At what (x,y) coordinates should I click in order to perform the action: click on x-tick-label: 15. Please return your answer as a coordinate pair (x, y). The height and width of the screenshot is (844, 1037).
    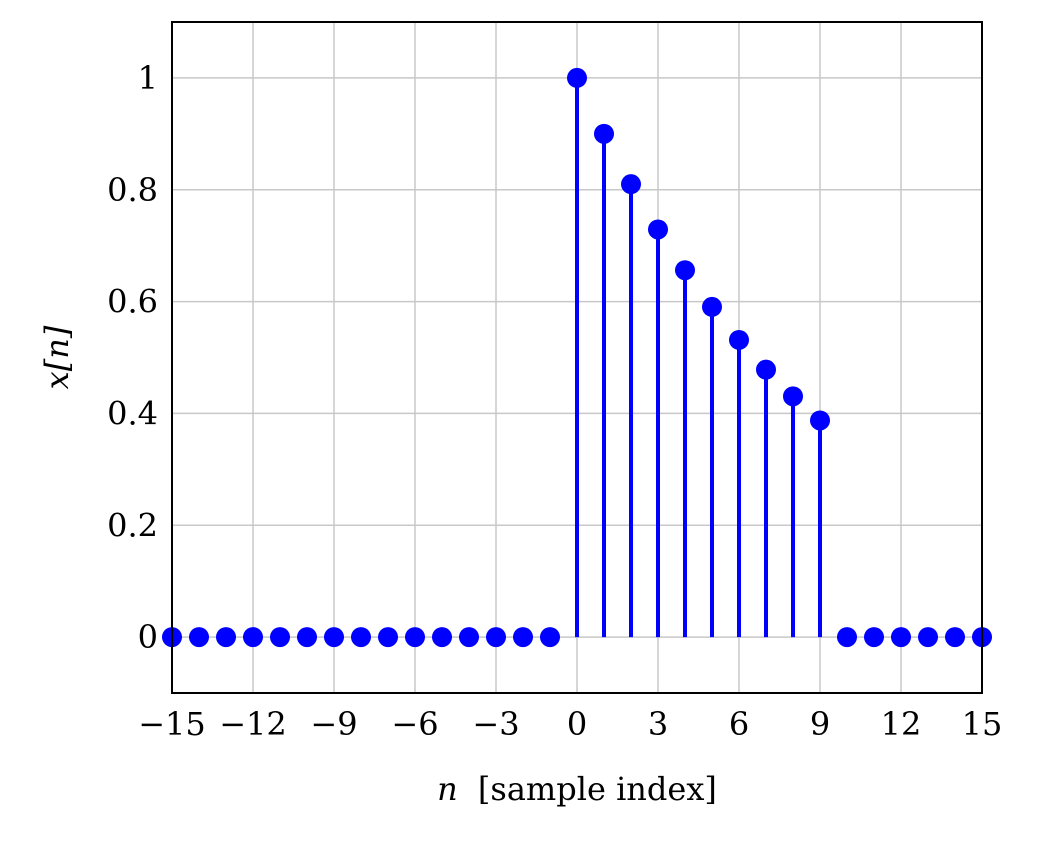
    Looking at the image, I should click on (982, 724).